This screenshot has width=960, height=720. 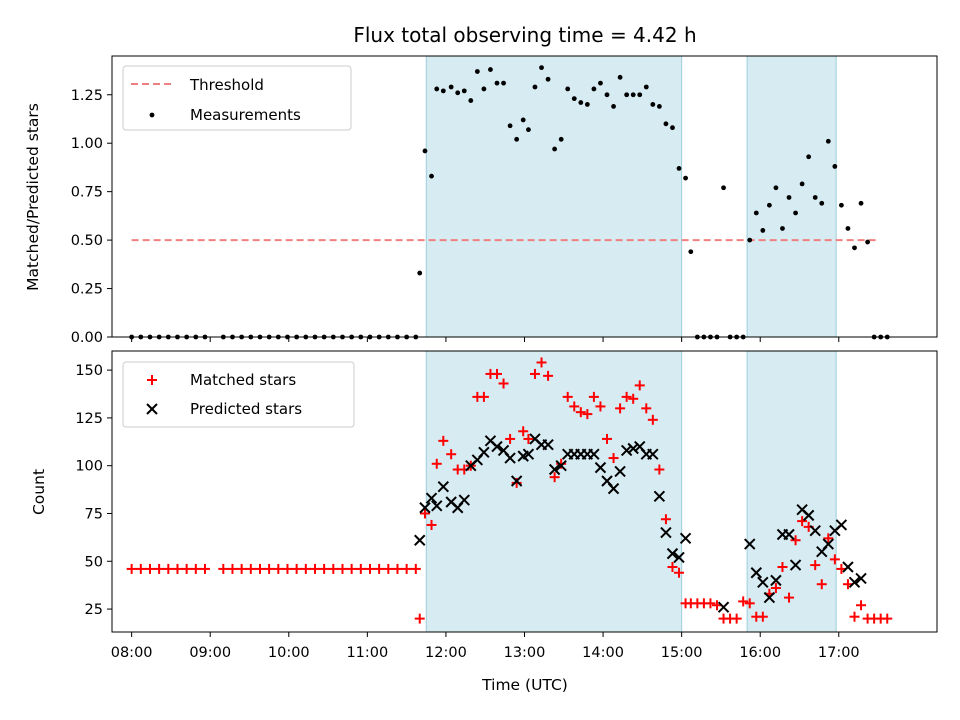 What do you see at coordinates (760, 653) in the screenshot?
I see `x-tick-label: 16:00` at bounding box center [760, 653].